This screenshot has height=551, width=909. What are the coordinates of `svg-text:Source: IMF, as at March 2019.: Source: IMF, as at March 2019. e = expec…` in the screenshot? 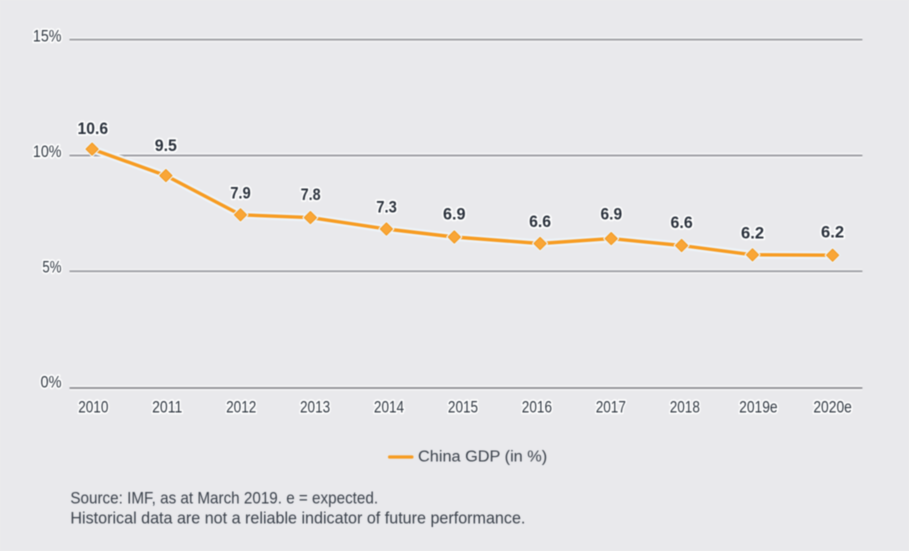 It's located at (224, 498).